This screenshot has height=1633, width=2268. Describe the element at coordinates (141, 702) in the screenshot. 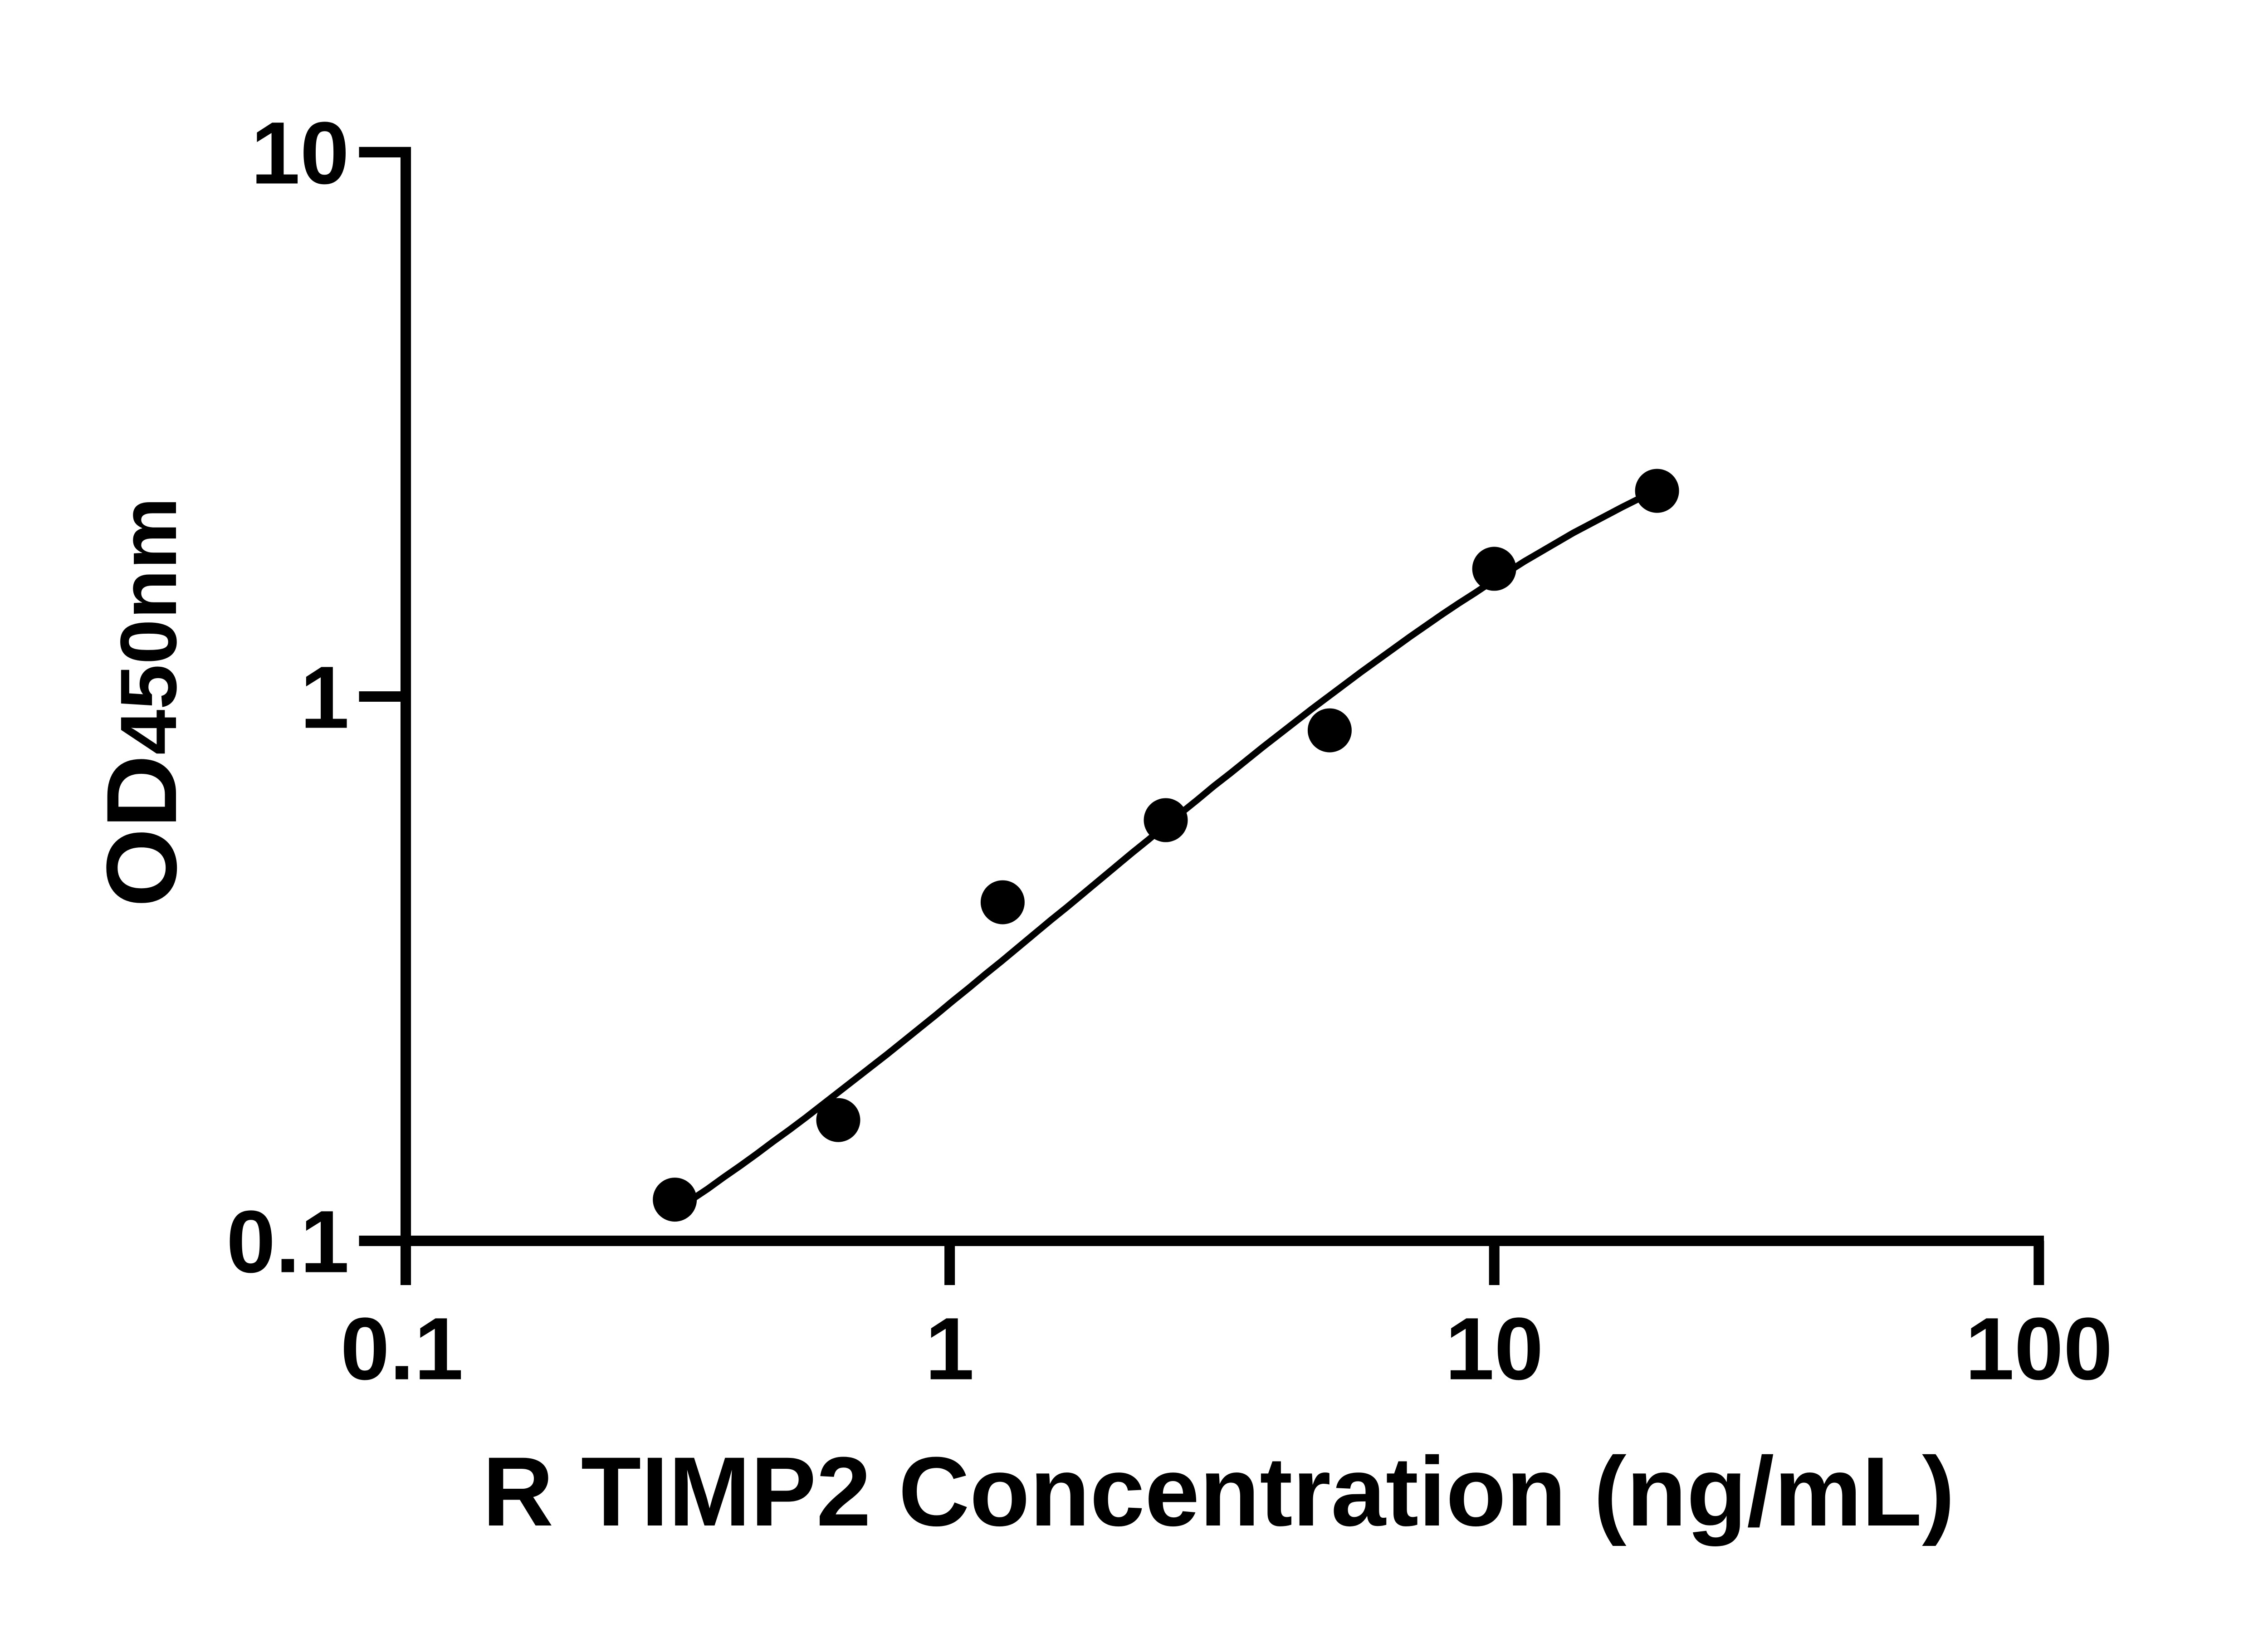

I see `svg-text: OD450nm` at that location.